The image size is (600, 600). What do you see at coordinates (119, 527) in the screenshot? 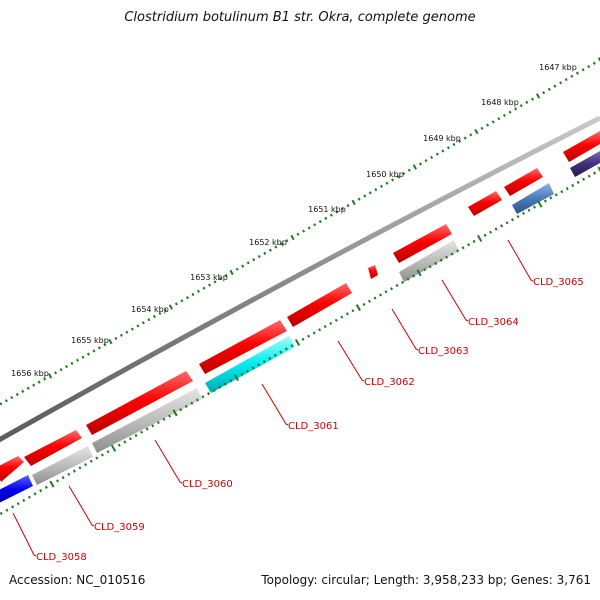
I see `gene-label-cld-3059: CLD_3059` at bounding box center [119, 527].